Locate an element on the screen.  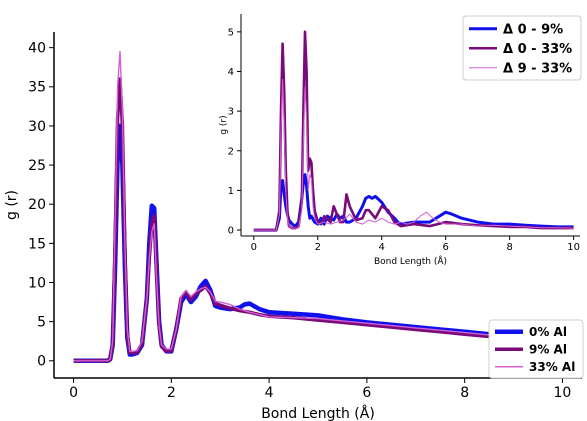
legend-label: 0% Al is located at coordinates (548, 332).